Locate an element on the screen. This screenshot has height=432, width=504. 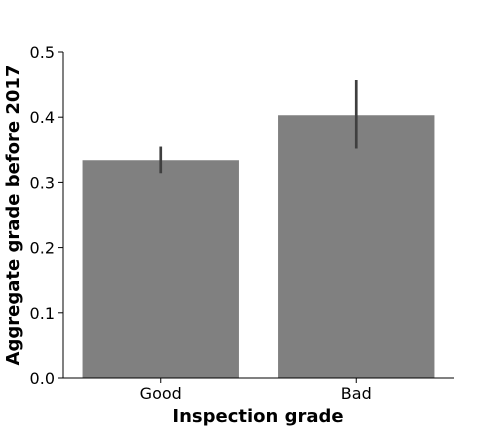
y-ticks-group: 0.0 0.1 0.2 0.3 0.4 0.5 is located at coordinates (46, 215).